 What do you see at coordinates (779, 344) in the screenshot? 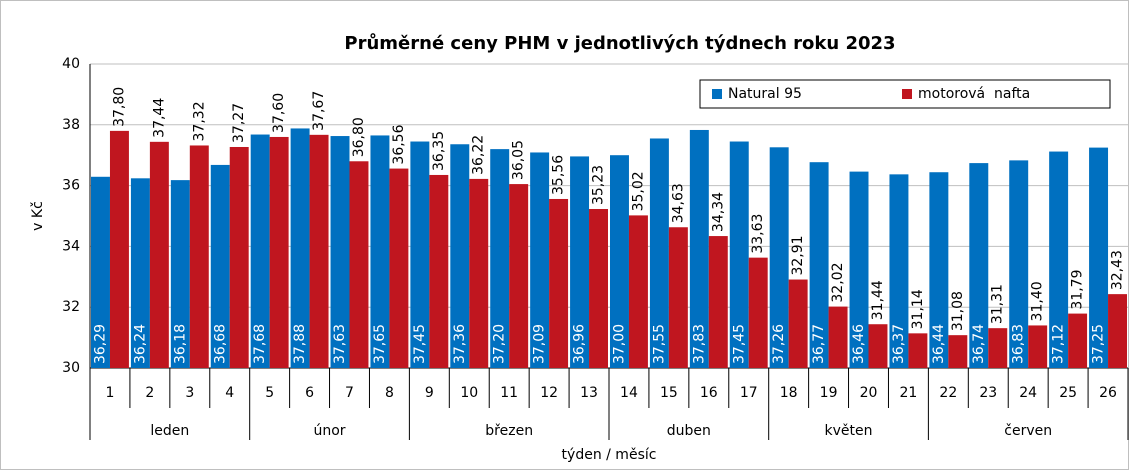
I see `value-label: 37,26` at bounding box center [779, 344].